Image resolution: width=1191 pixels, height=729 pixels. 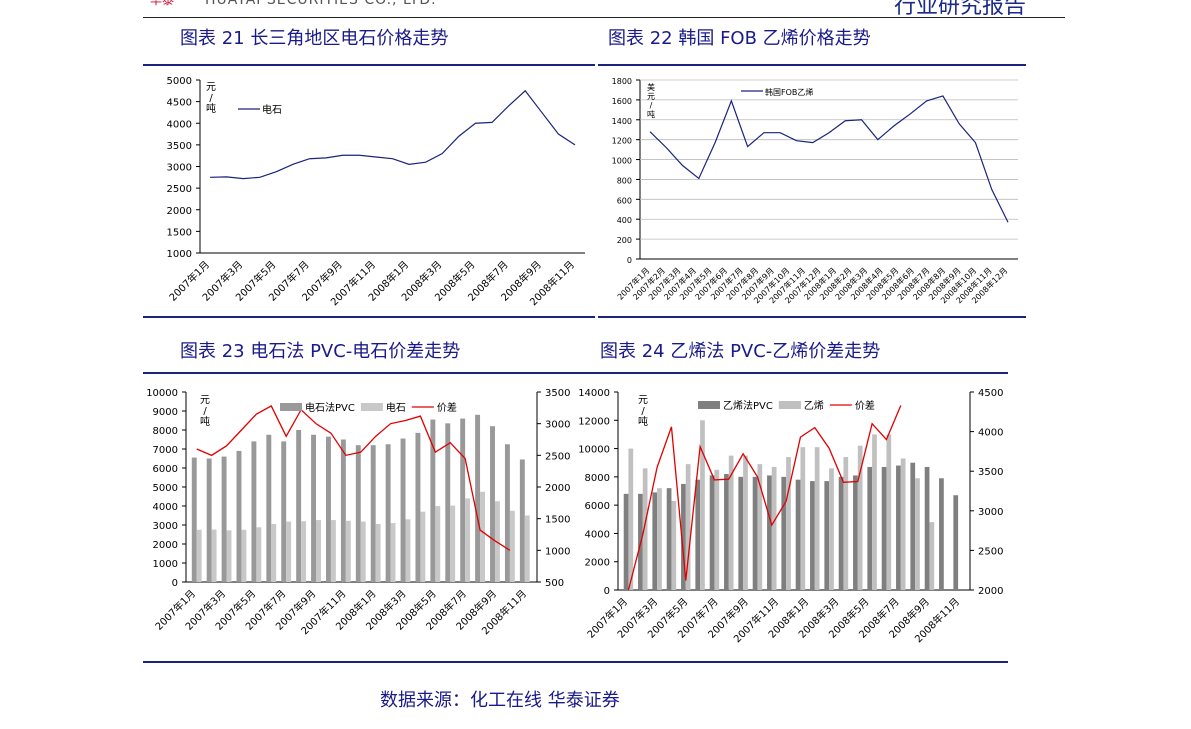 What do you see at coordinates (651, 105) in the screenshot?
I see `chart22-y-label: /` at bounding box center [651, 105].